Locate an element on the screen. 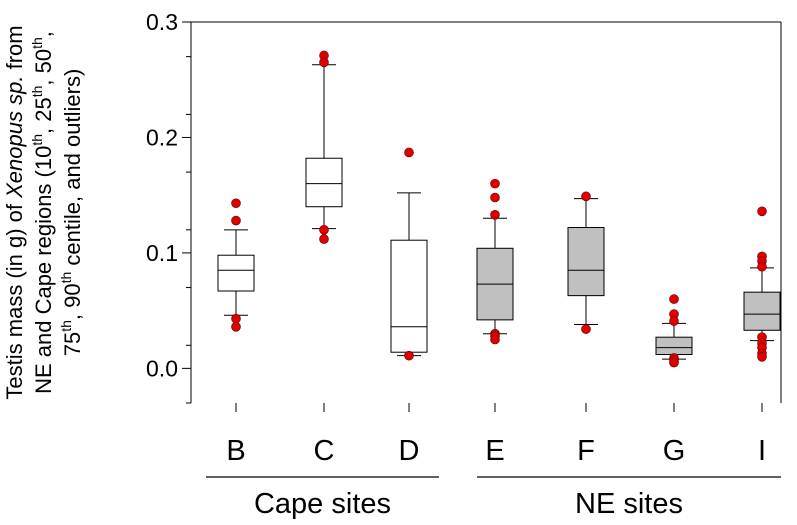 This screenshot has width=797, height=525. box-I is located at coordinates (762, 284).